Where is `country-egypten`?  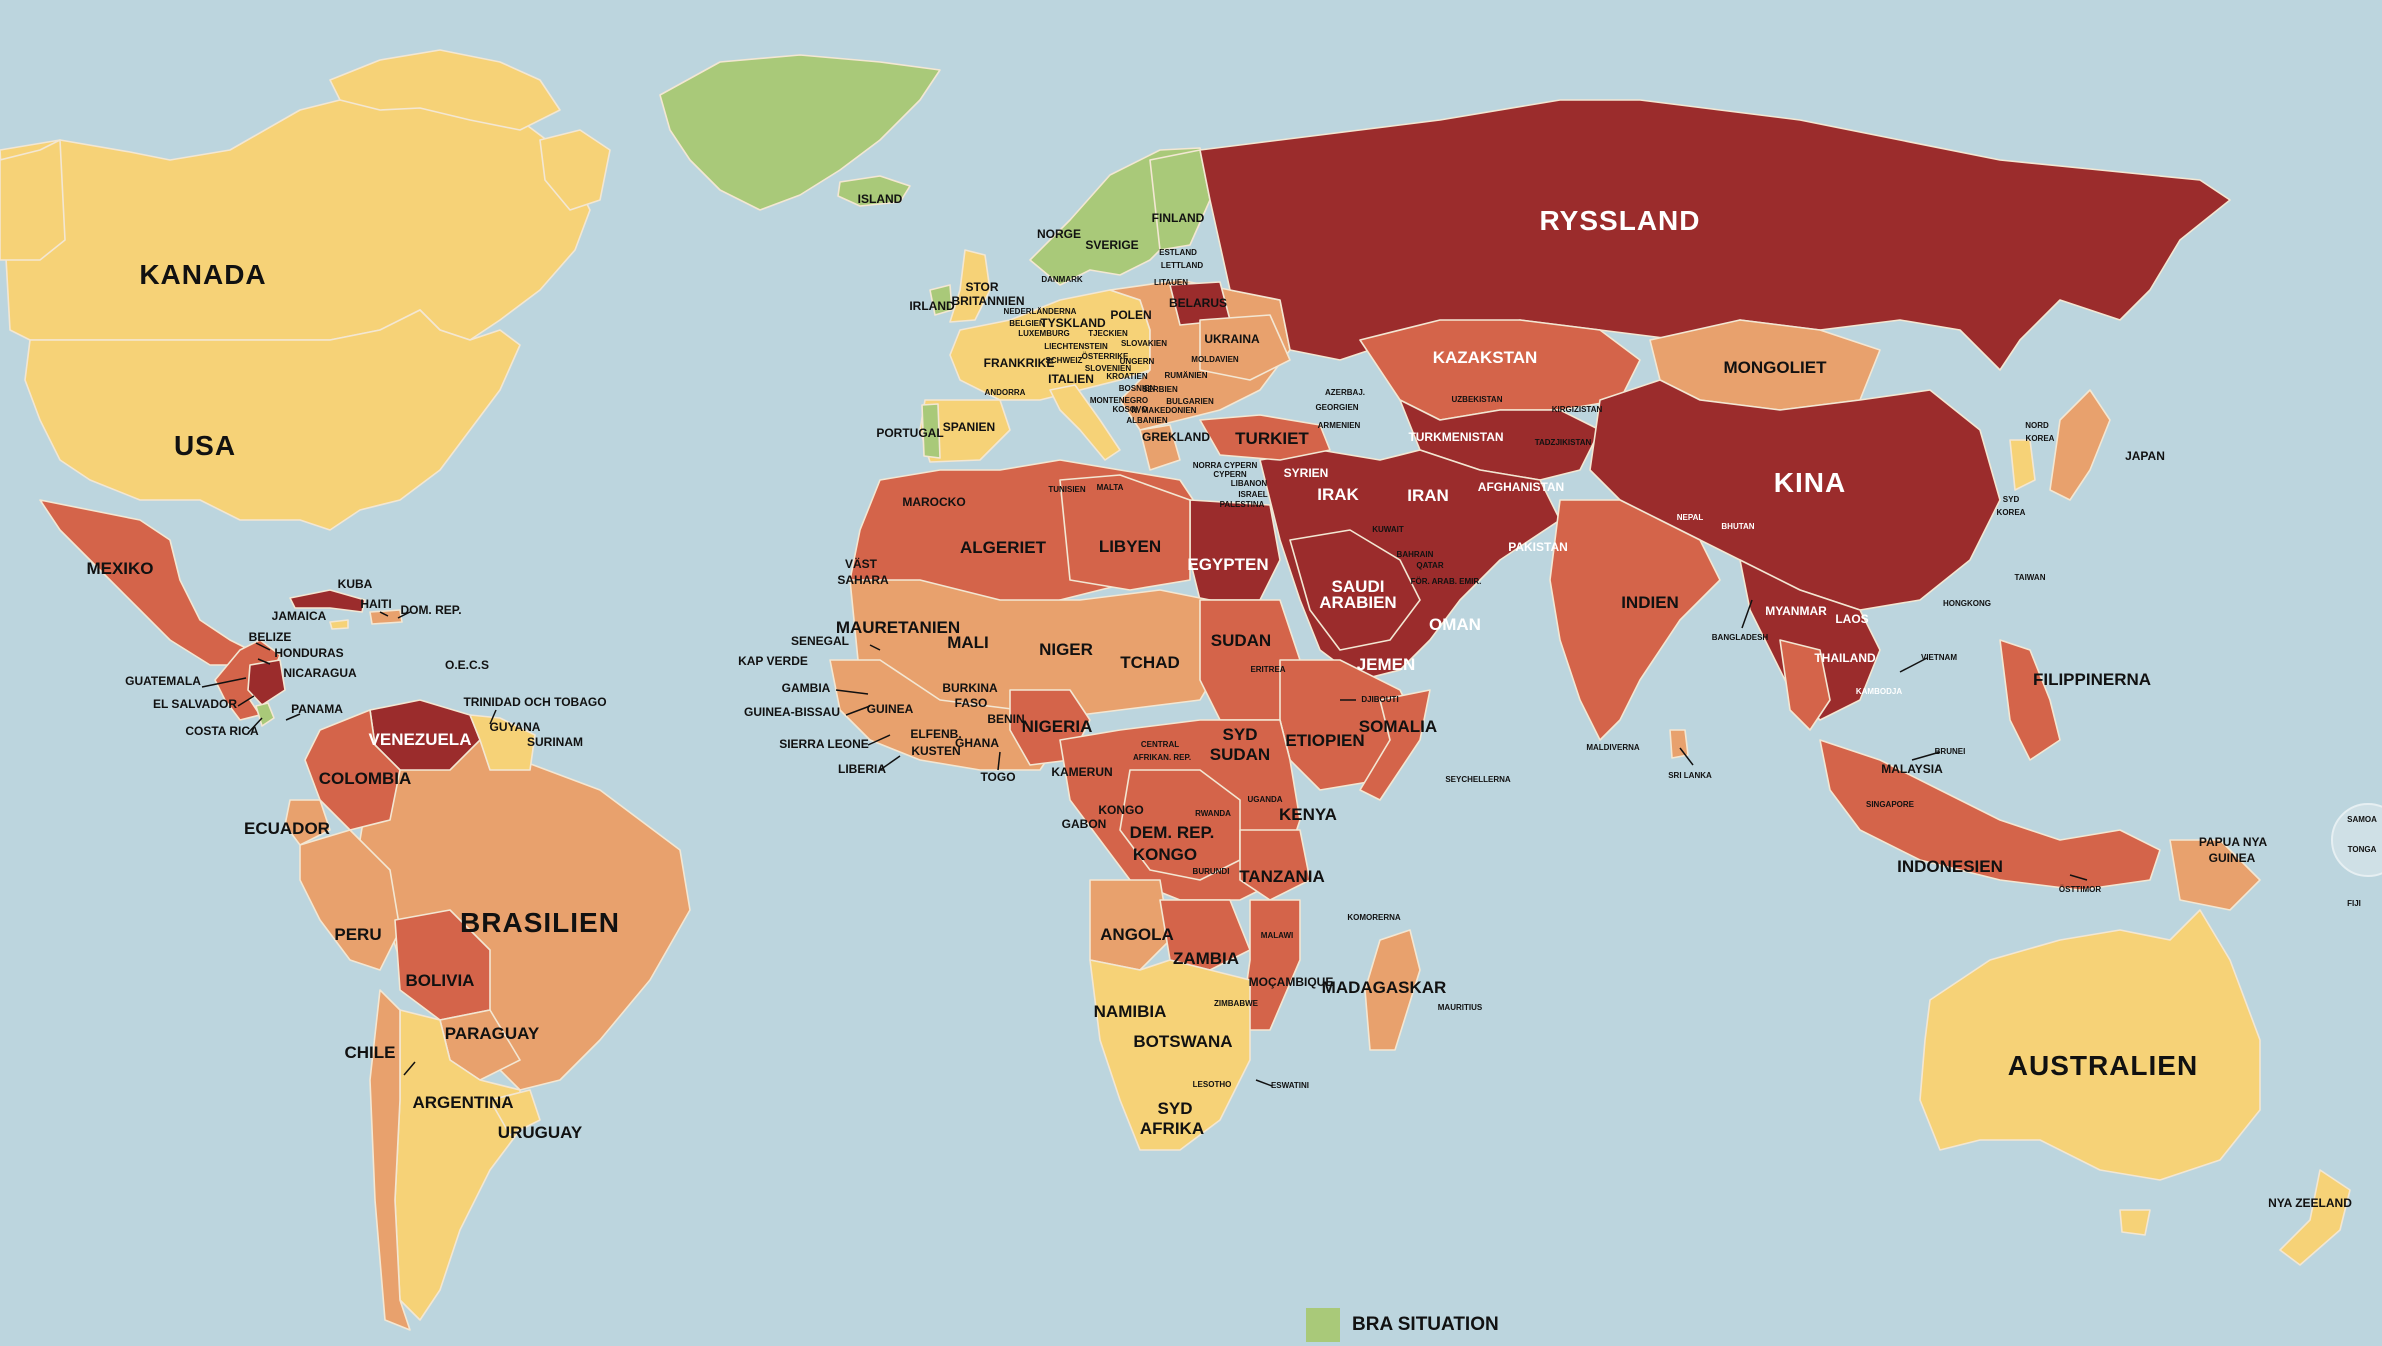 country-egypten is located at coordinates (1235, 550).